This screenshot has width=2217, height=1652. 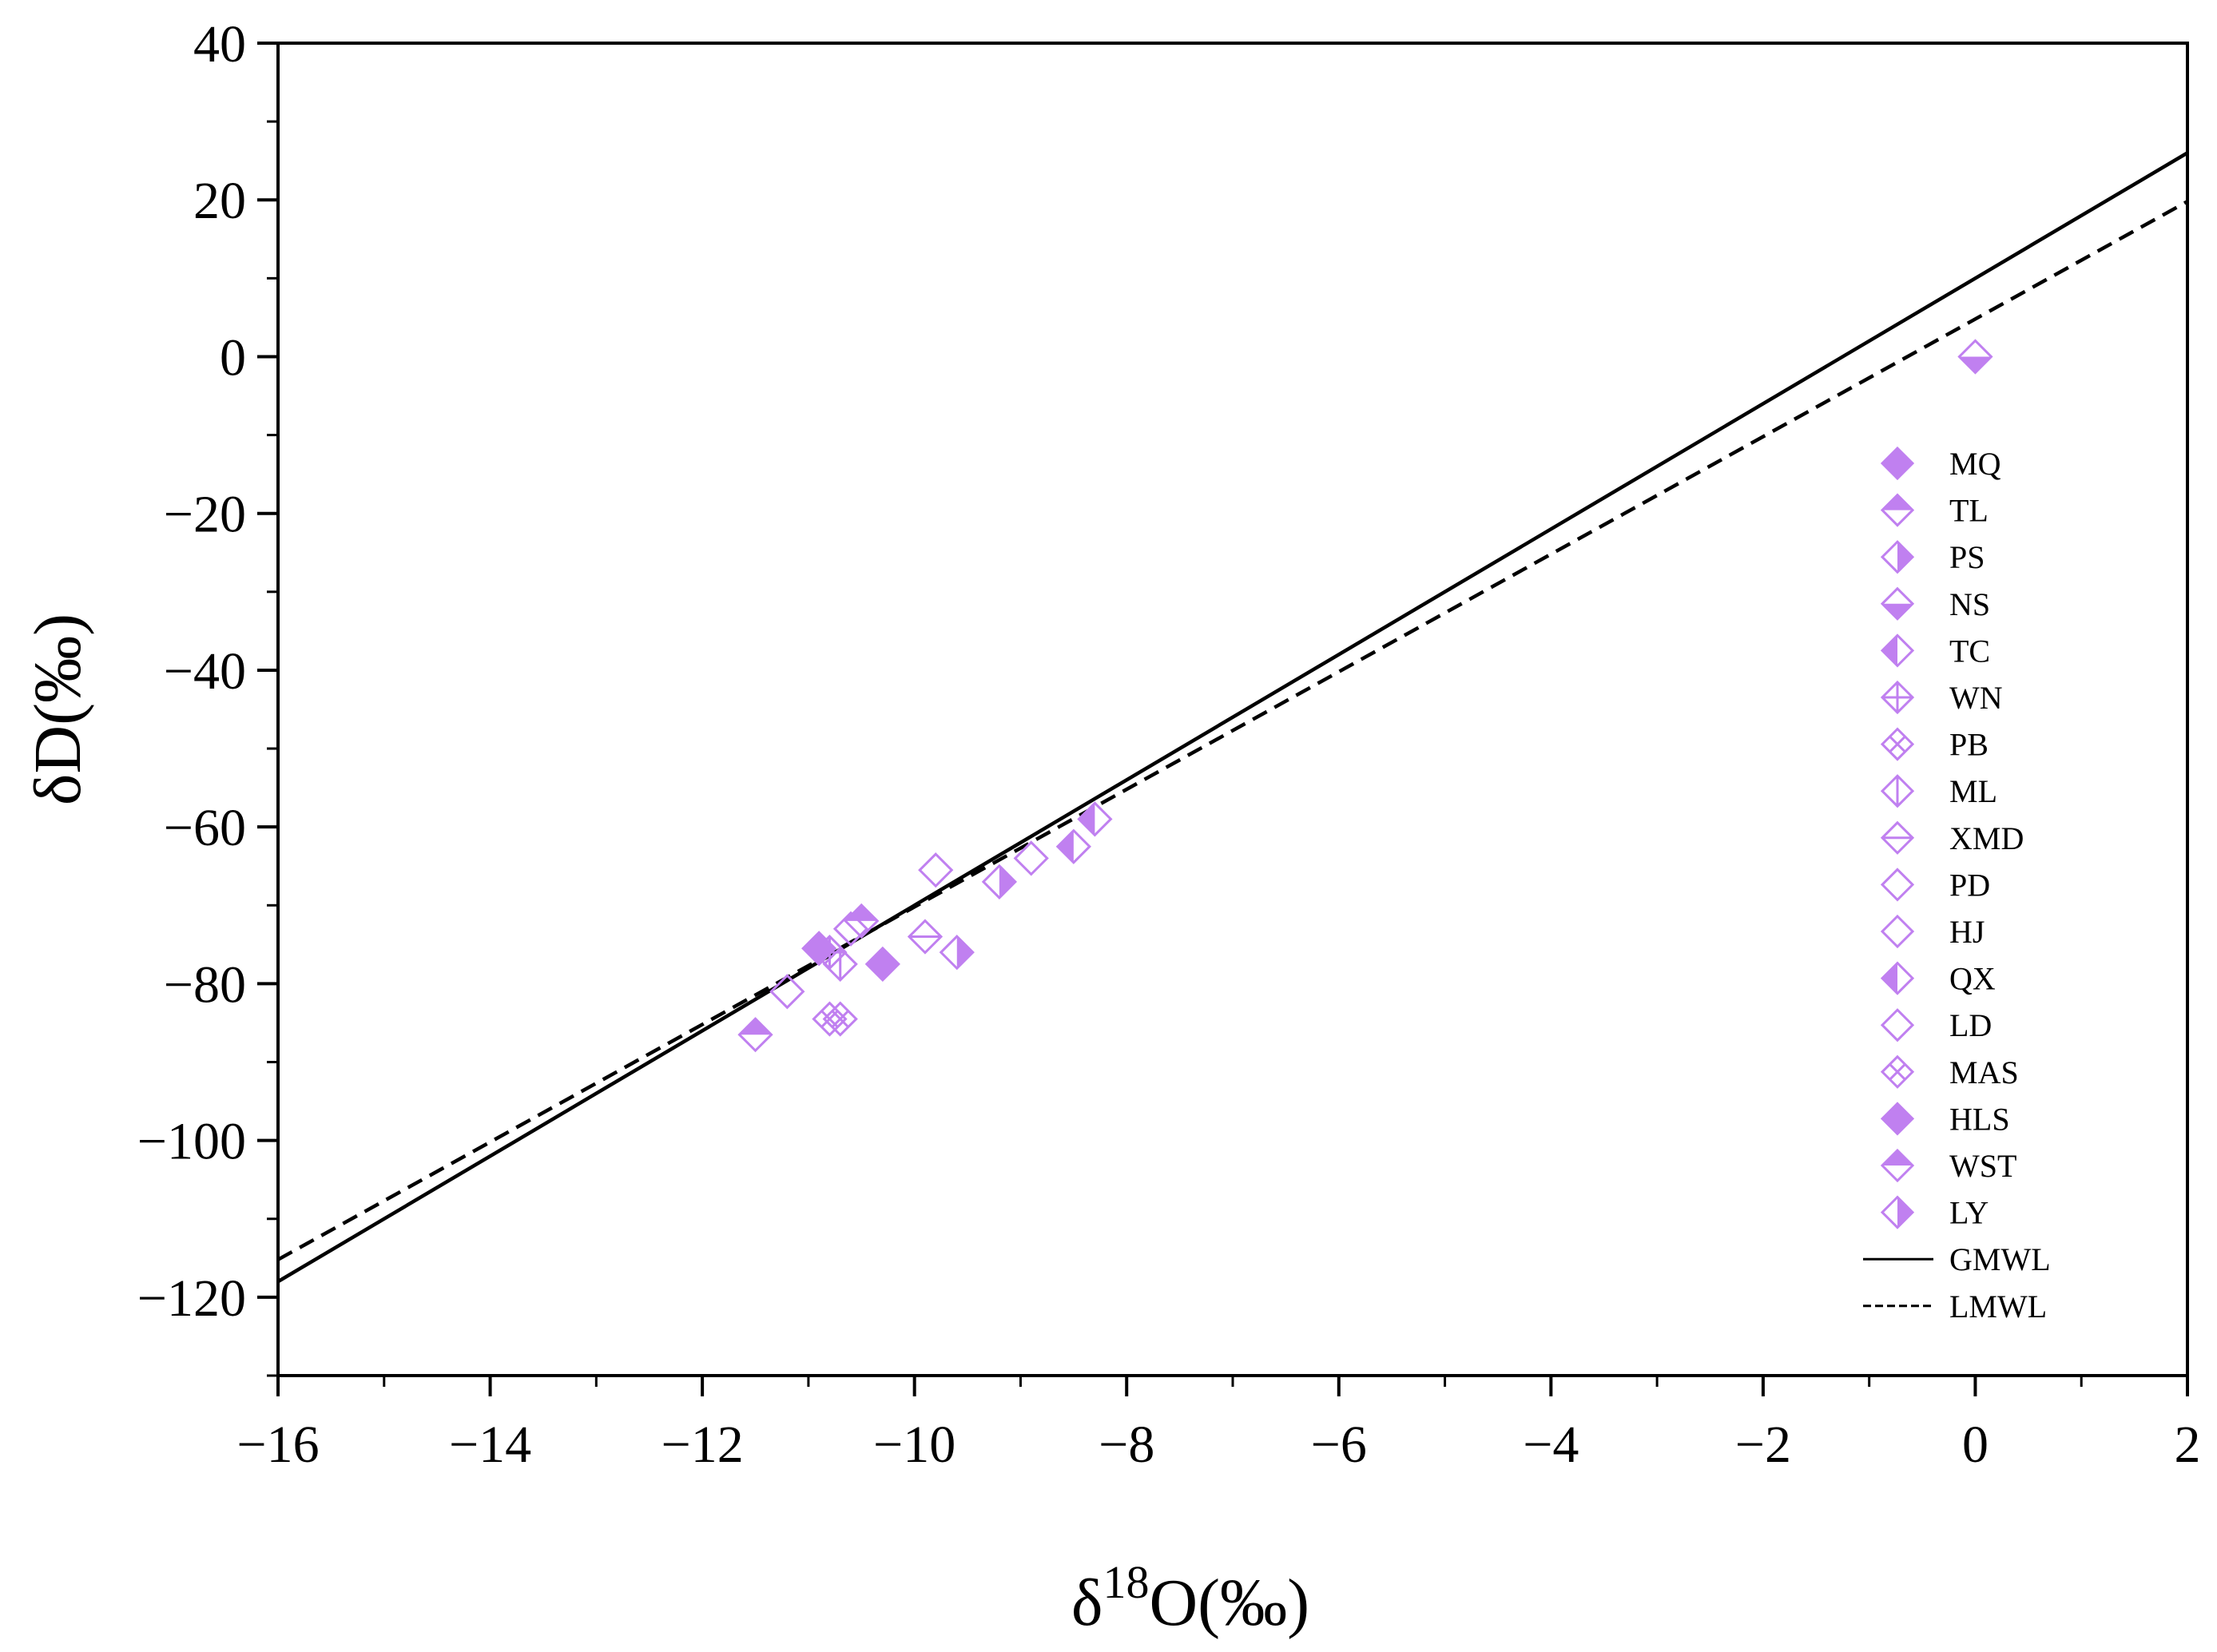 What do you see at coordinates (862, 921) in the screenshot?
I see `point-tl` at bounding box center [862, 921].